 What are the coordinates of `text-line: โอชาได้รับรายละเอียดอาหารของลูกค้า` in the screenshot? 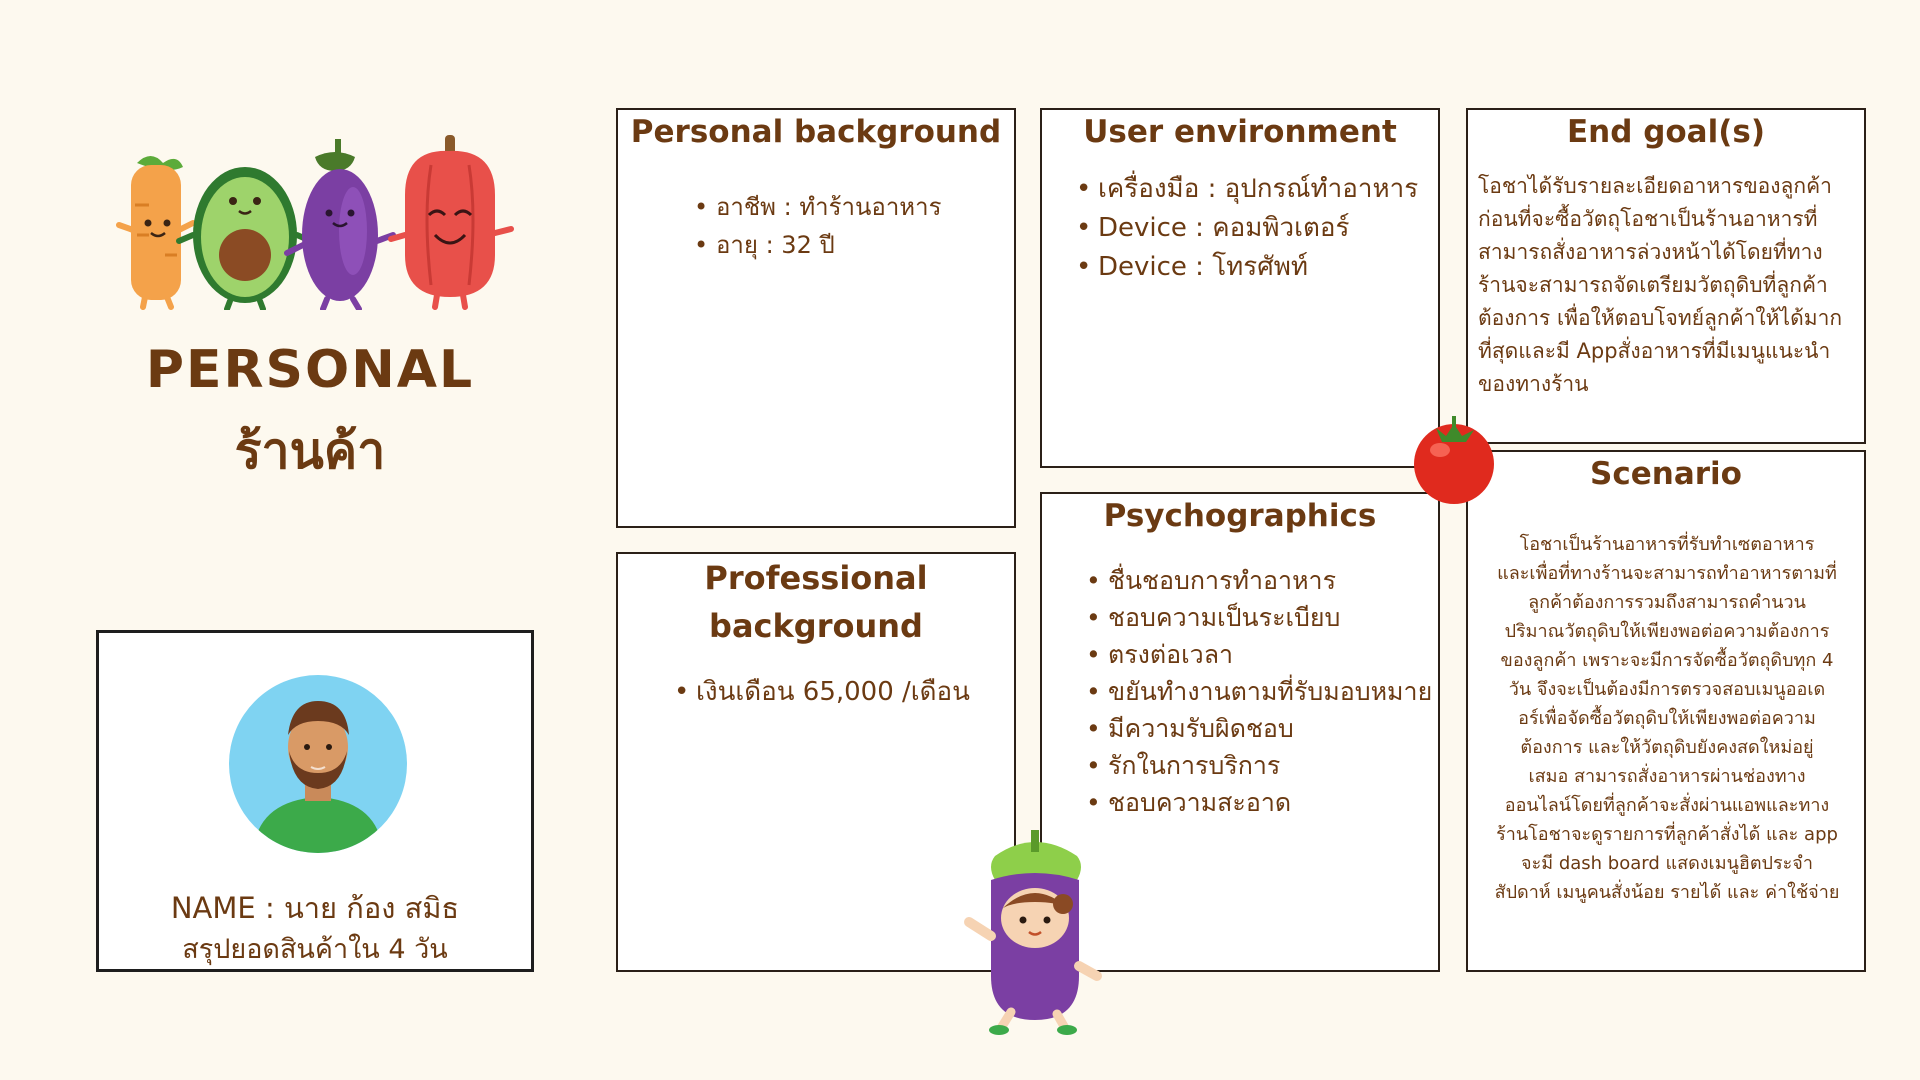 It's located at (1655, 186).